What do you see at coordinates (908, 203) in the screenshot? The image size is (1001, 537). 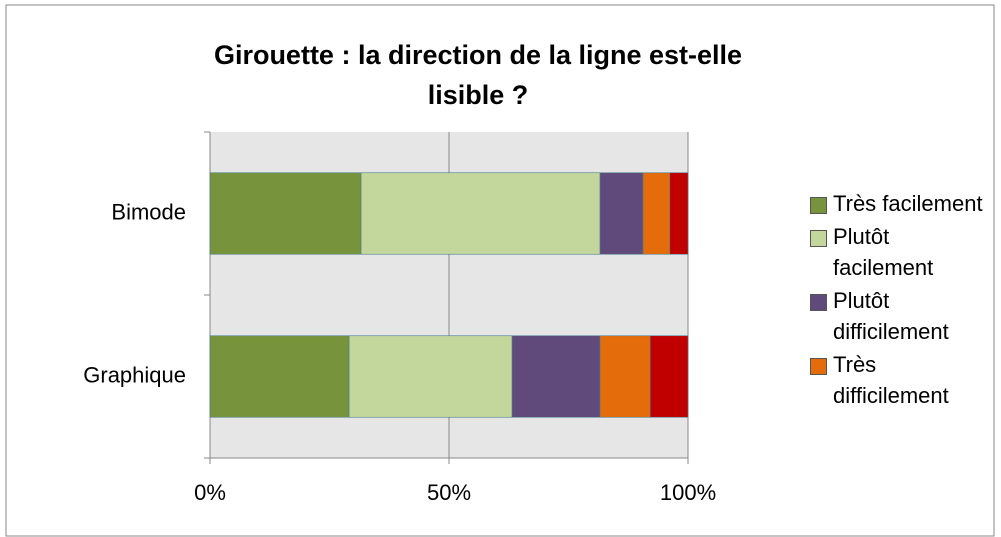 I see `legend-label: Très facilement` at bounding box center [908, 203].